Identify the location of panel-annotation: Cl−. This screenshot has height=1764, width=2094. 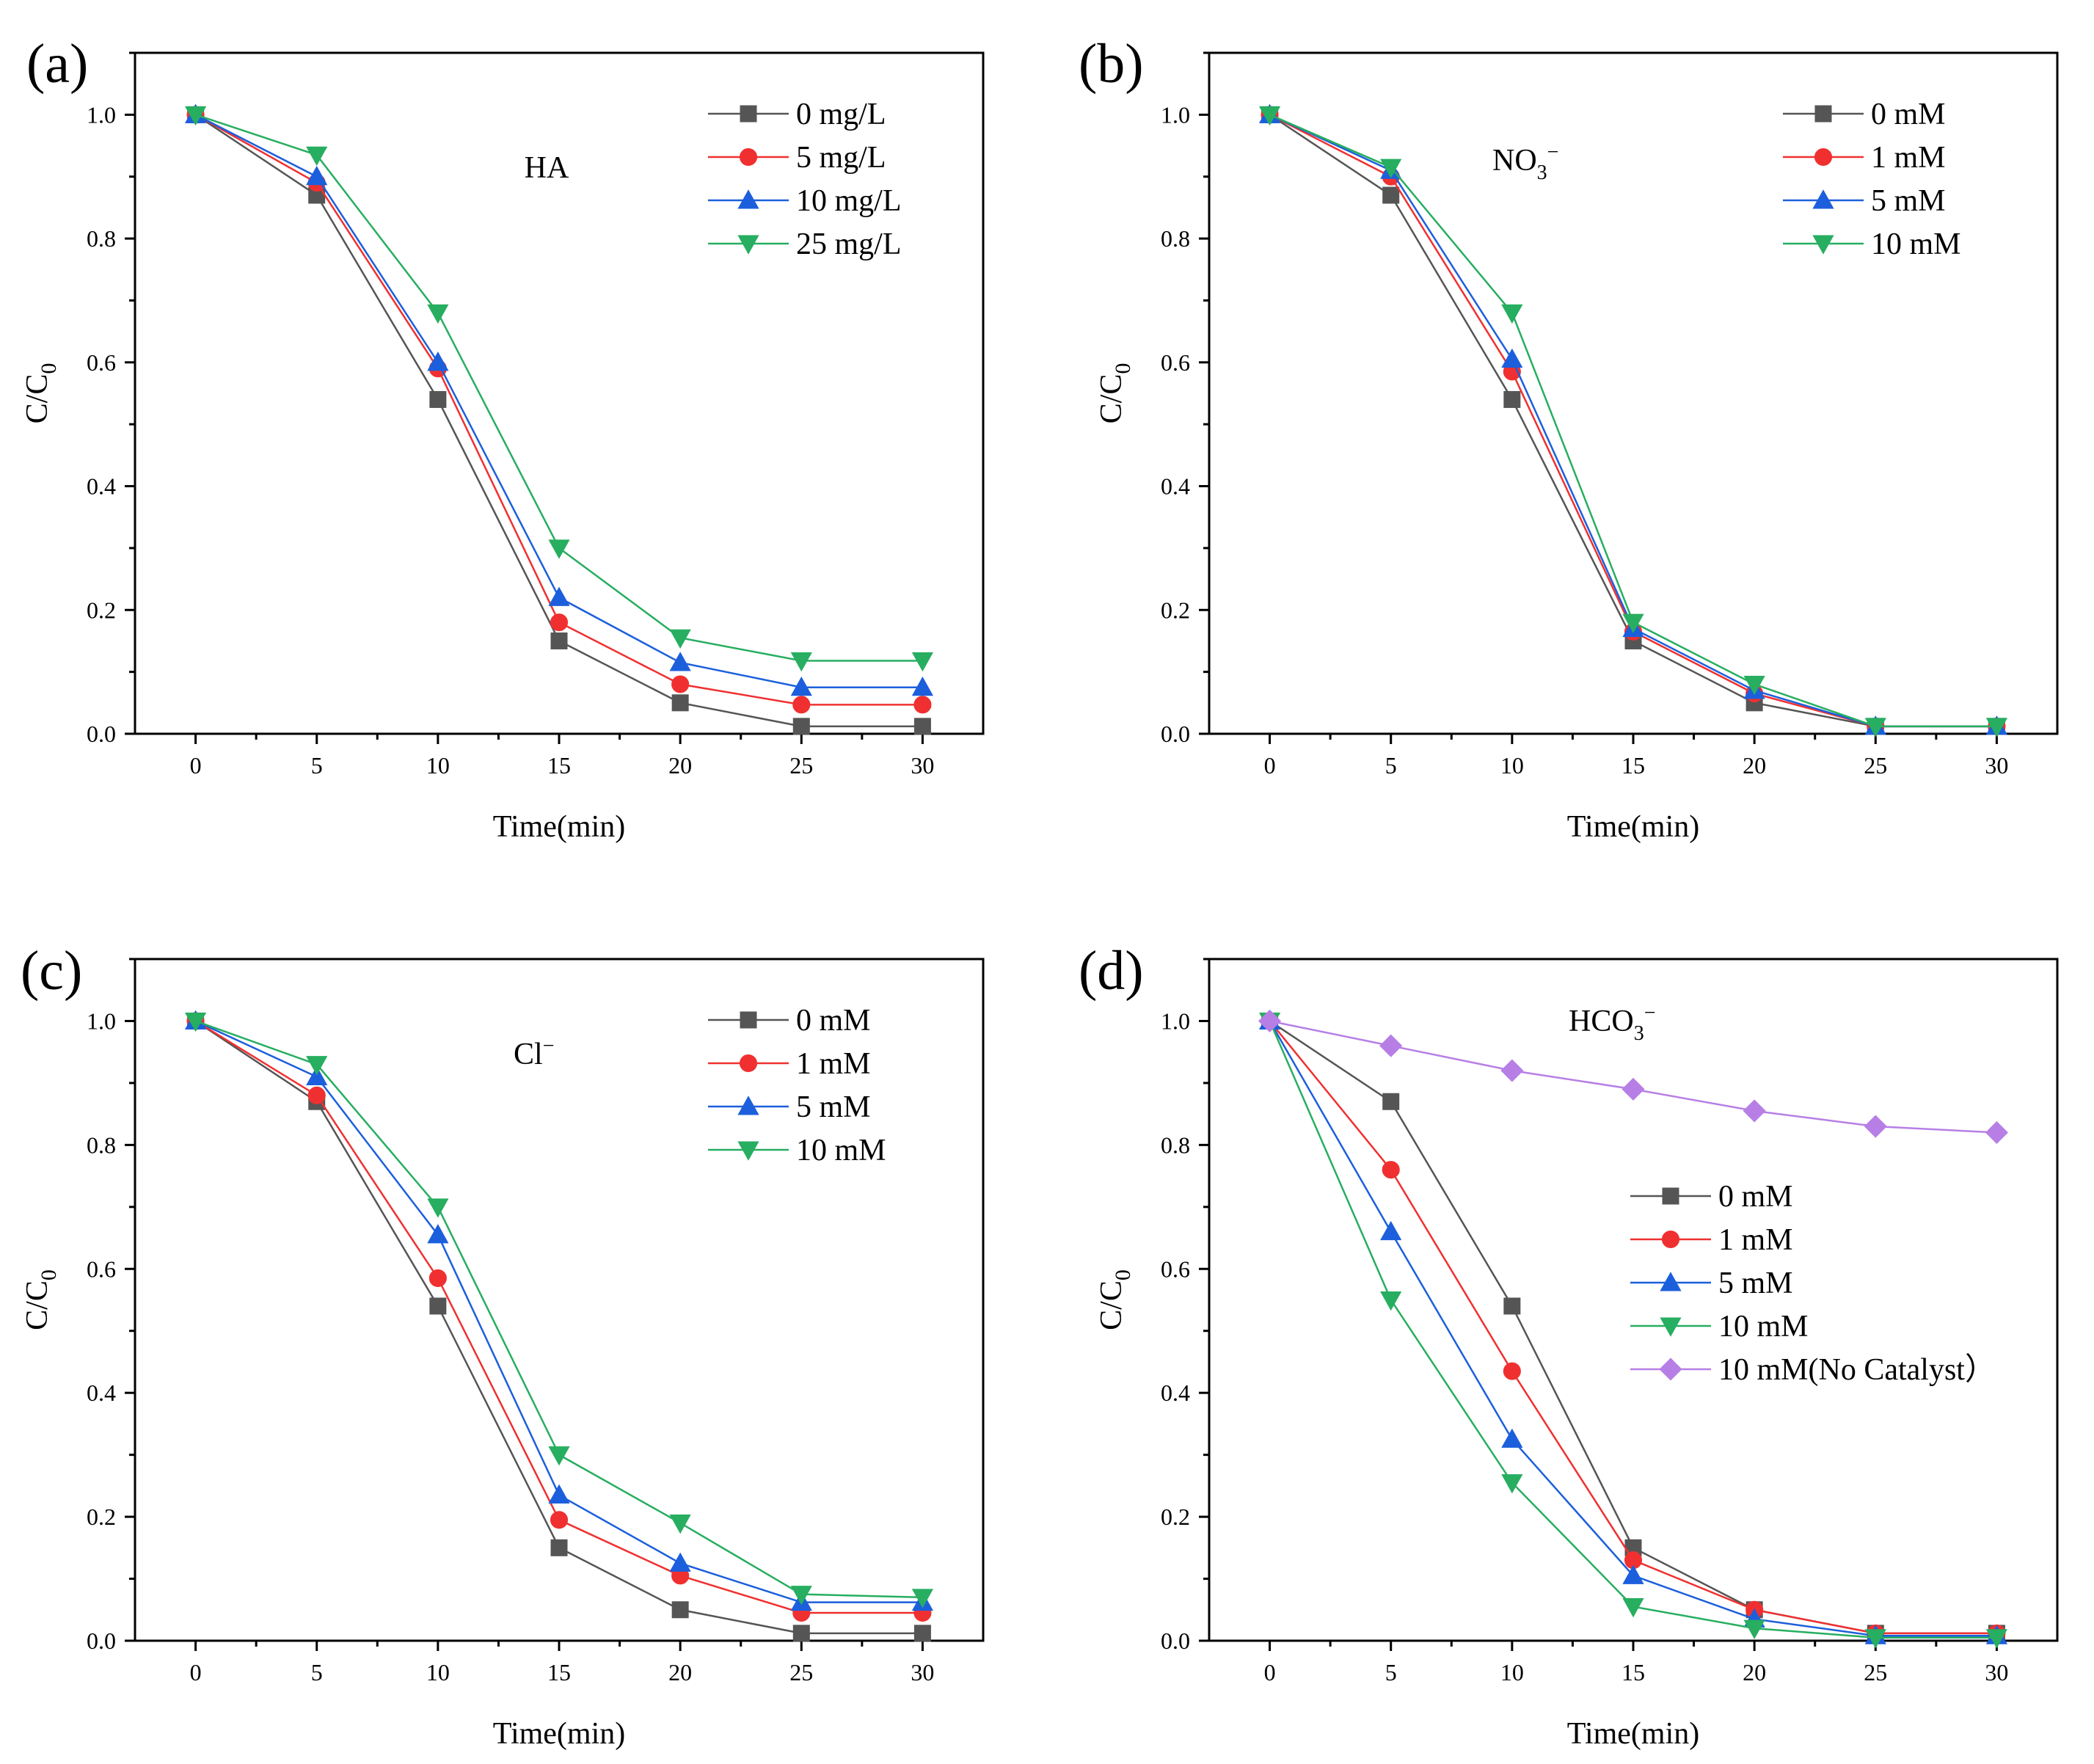
(534, 1053).